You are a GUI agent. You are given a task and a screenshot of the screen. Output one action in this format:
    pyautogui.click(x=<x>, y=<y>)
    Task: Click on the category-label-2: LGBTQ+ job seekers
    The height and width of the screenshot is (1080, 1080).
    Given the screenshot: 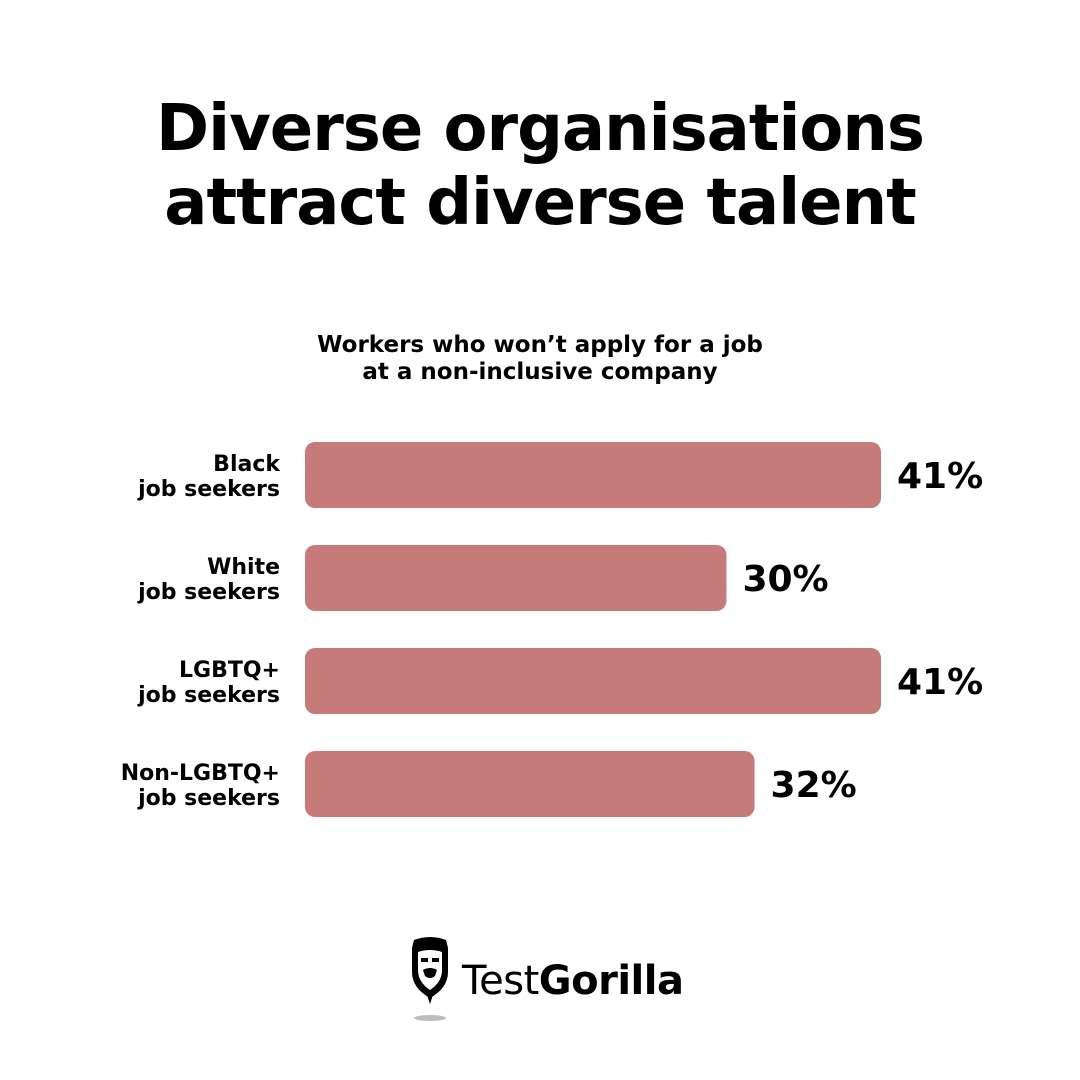 What is the action you would take?
    pyautogui.click(x=208, y=683)
    